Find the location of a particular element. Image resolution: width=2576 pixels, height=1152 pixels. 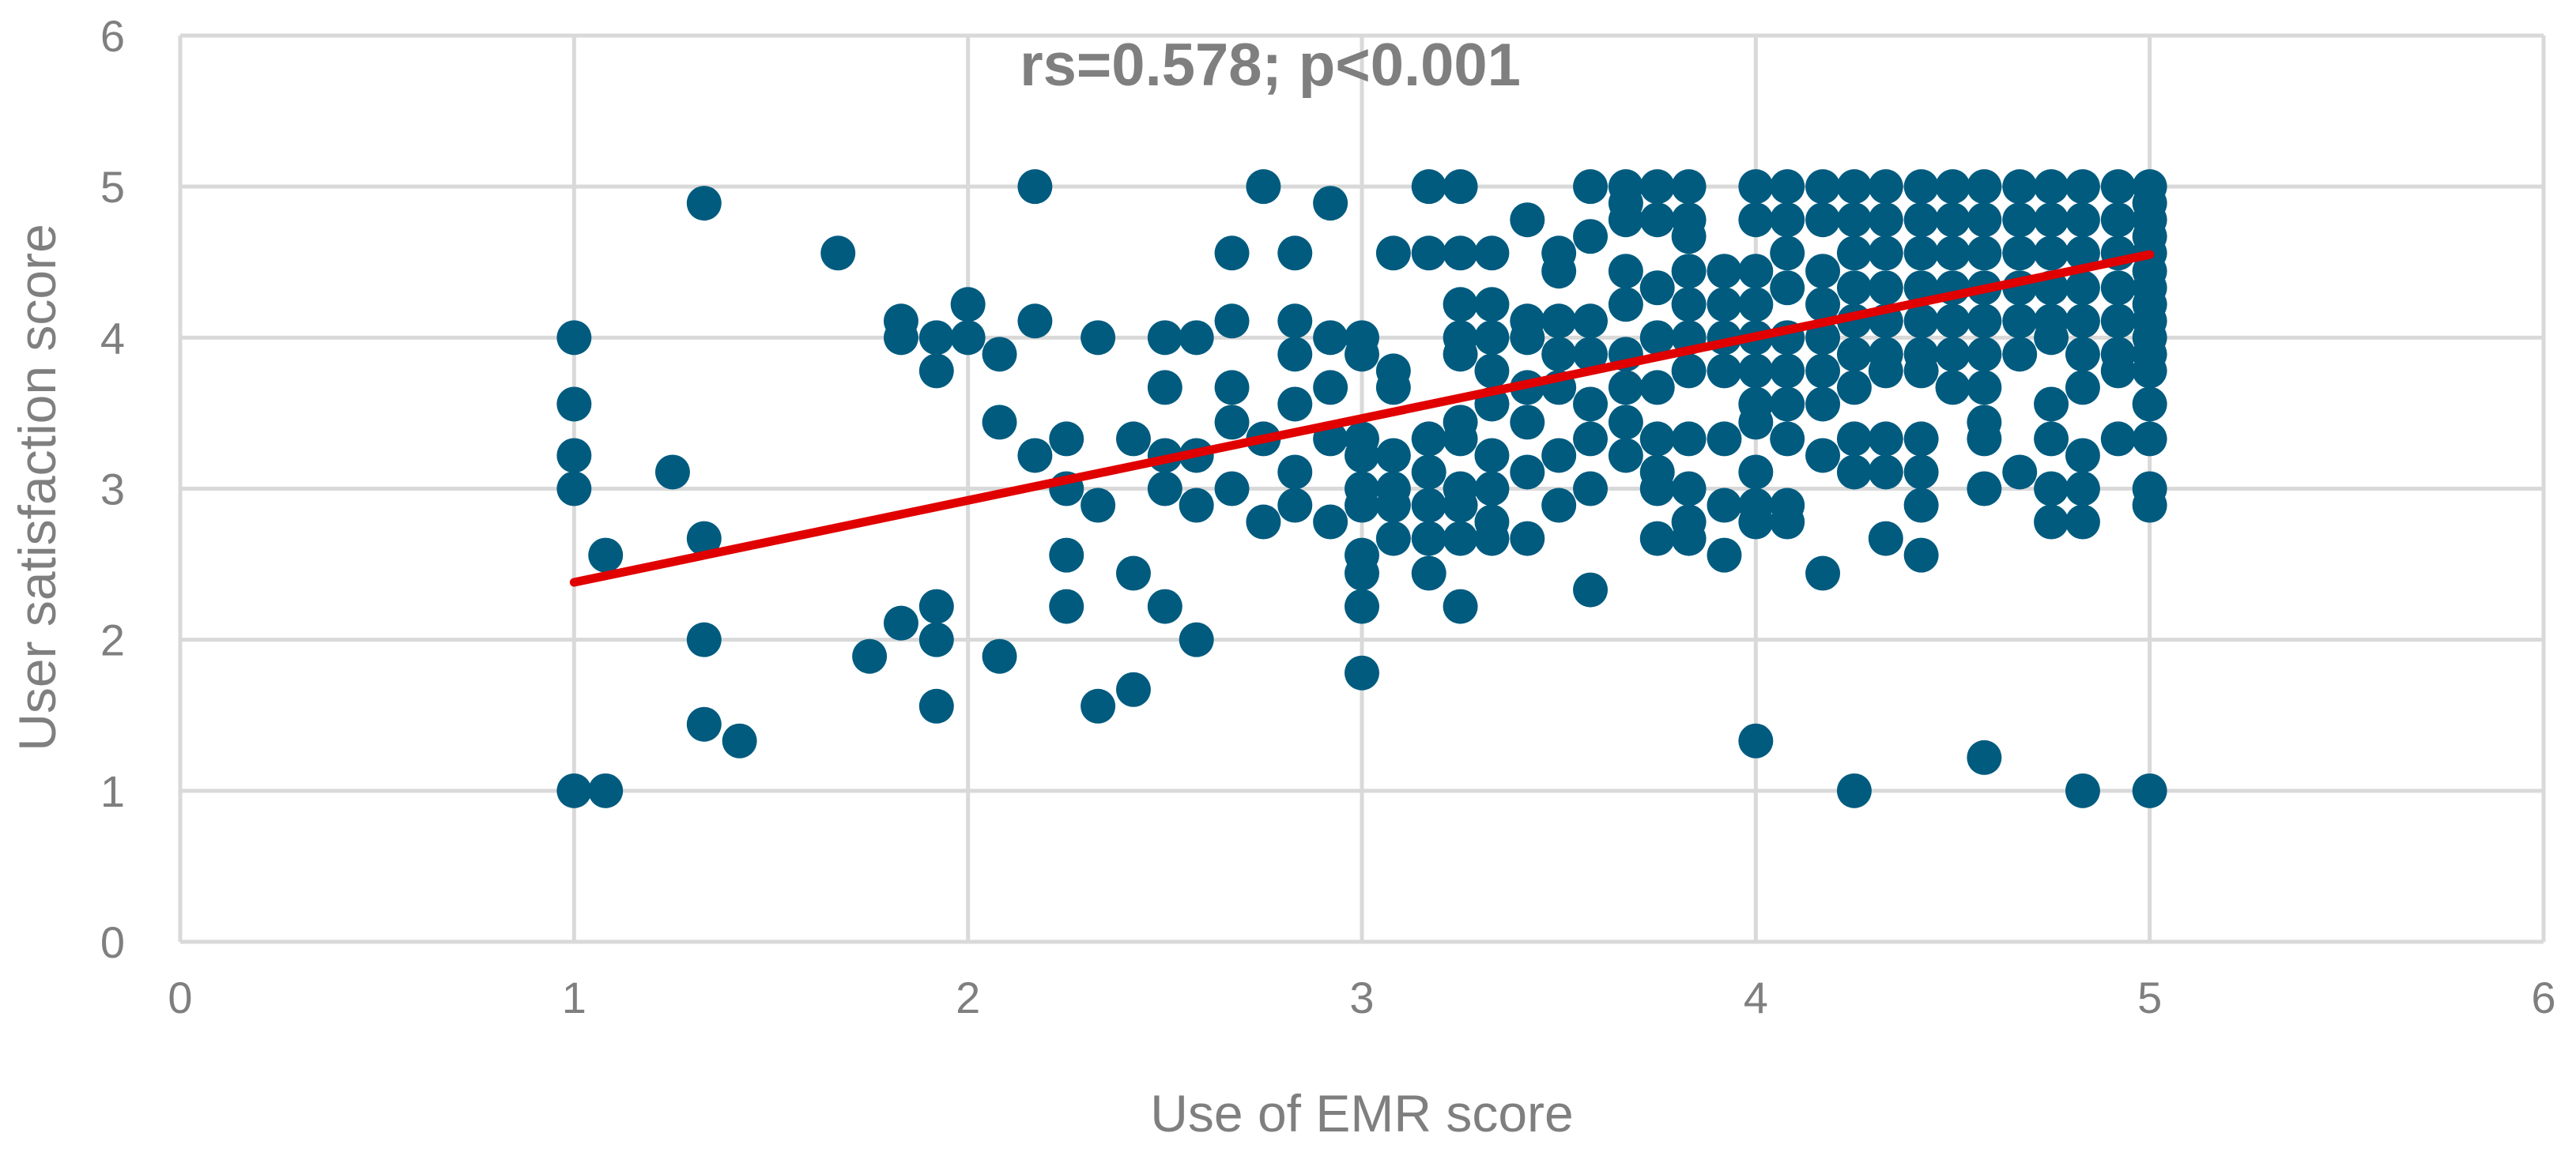

y-tick-label: 6 is located at coordinates (113, 36).